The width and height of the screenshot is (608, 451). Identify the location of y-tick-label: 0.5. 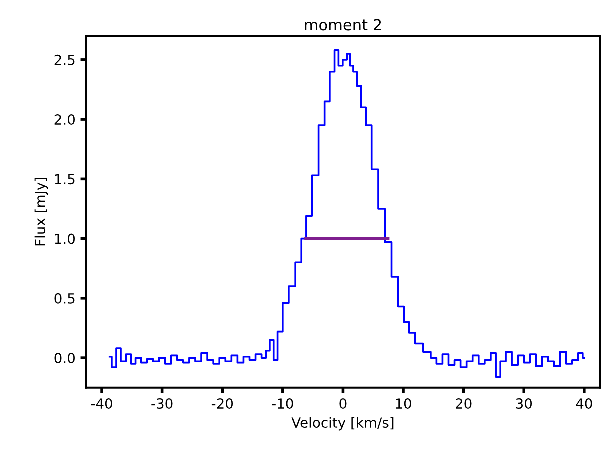
(64, 298).